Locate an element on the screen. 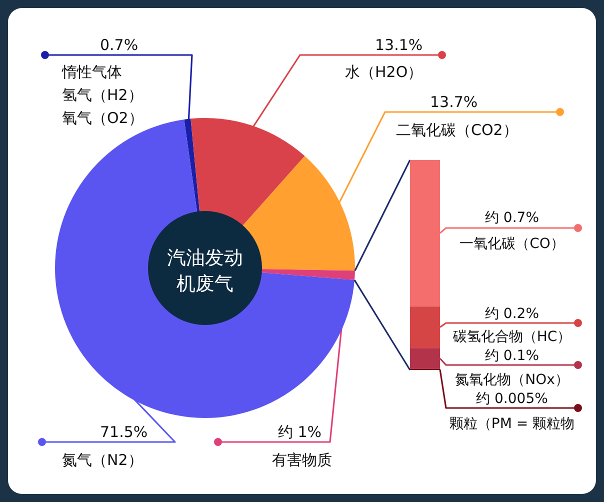 Image resolution: width=604 pixels, height=502 pixels. text: 汽油发动机废气 is located at coordinates (205, 271).